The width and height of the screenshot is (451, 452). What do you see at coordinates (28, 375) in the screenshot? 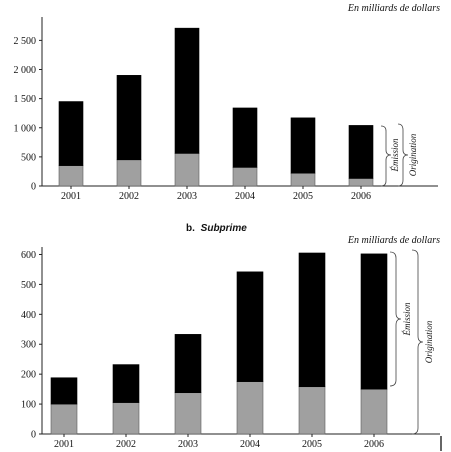
I see `y-tick-label: 200` at bounding box center [28, 375].